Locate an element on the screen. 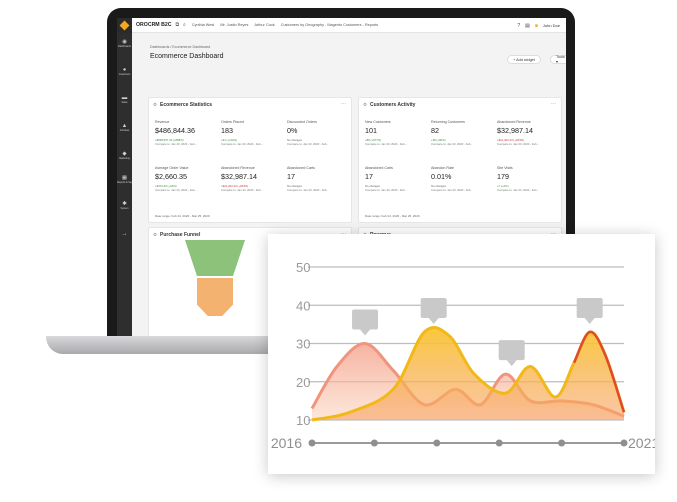 This screenshot has width=677, height=502. user-menu: John Doe is located at coordinates (551, 25).